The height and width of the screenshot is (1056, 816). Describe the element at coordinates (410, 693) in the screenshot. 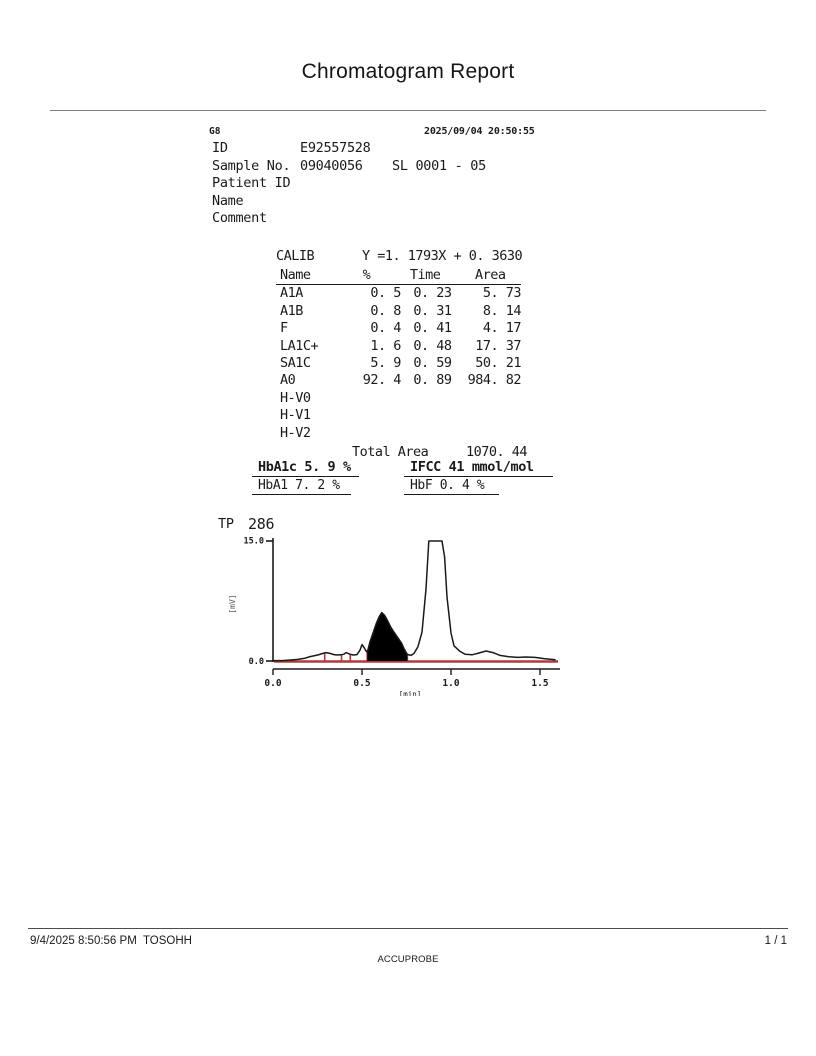

I see `x-axis-label: [min]` at that location.